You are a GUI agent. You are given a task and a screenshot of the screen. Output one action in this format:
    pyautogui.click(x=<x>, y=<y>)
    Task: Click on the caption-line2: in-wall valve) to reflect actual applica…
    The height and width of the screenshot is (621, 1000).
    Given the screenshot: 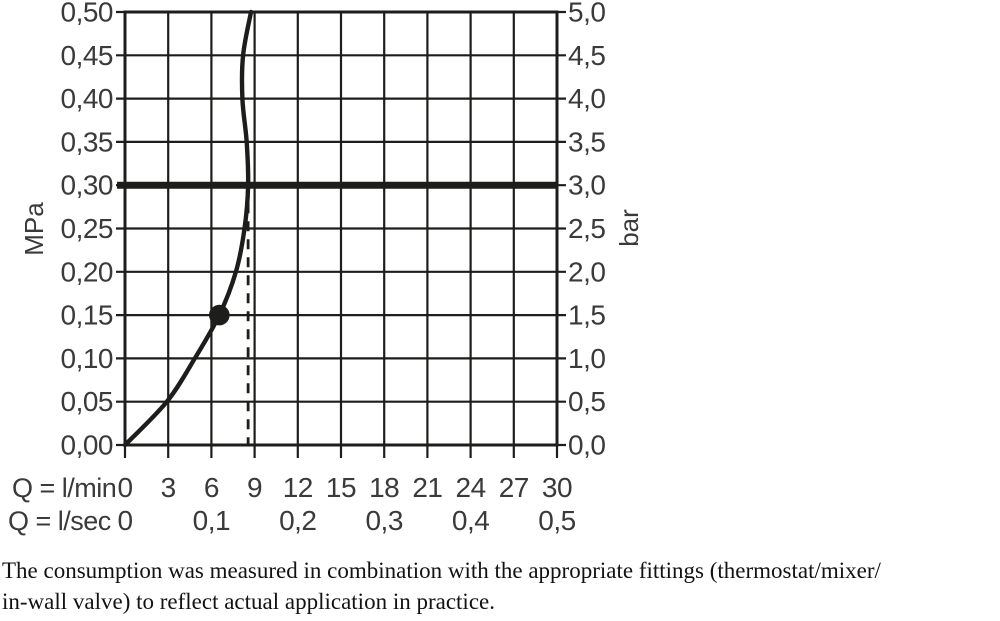 What is the action you would take?
    pyautogui.click(x=248, y=601)
    